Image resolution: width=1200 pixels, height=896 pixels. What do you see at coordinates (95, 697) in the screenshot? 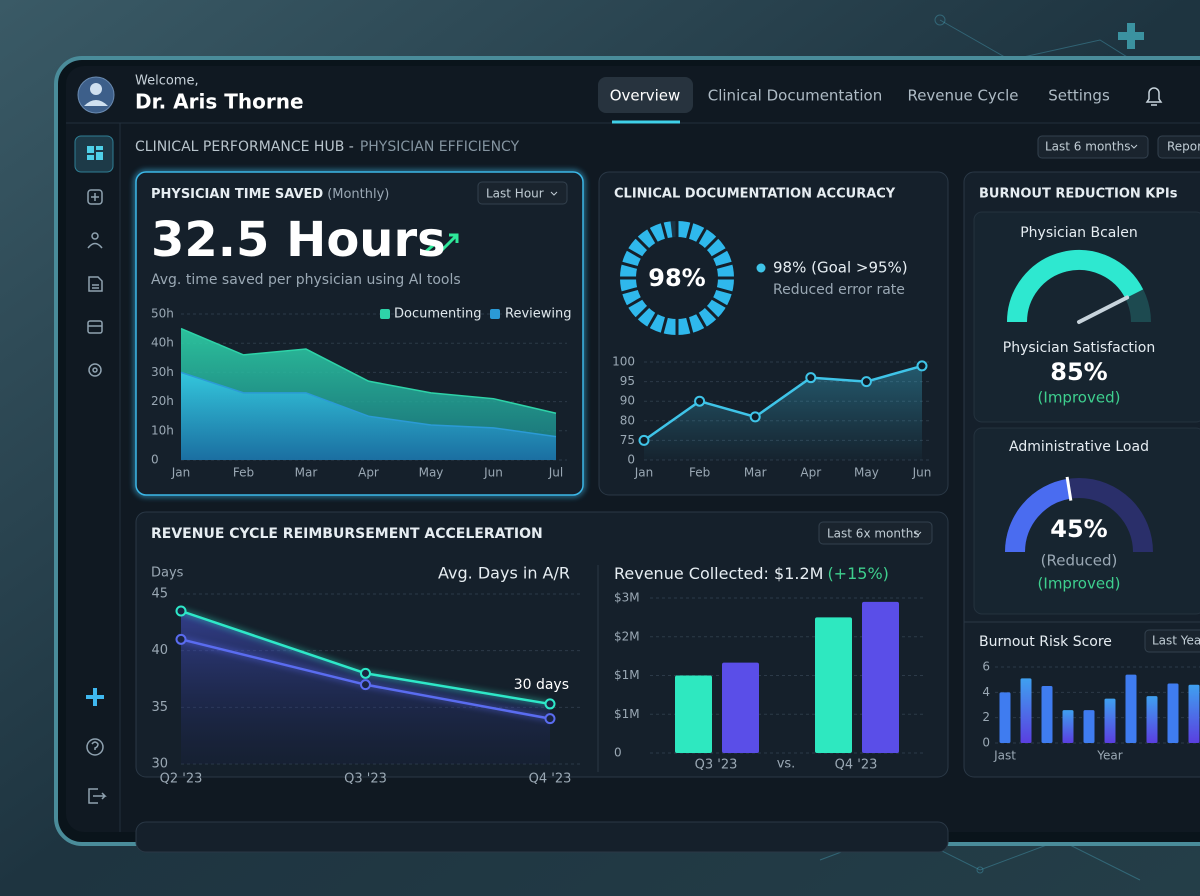
I see `new-icon` at bounding box center [95, 697].